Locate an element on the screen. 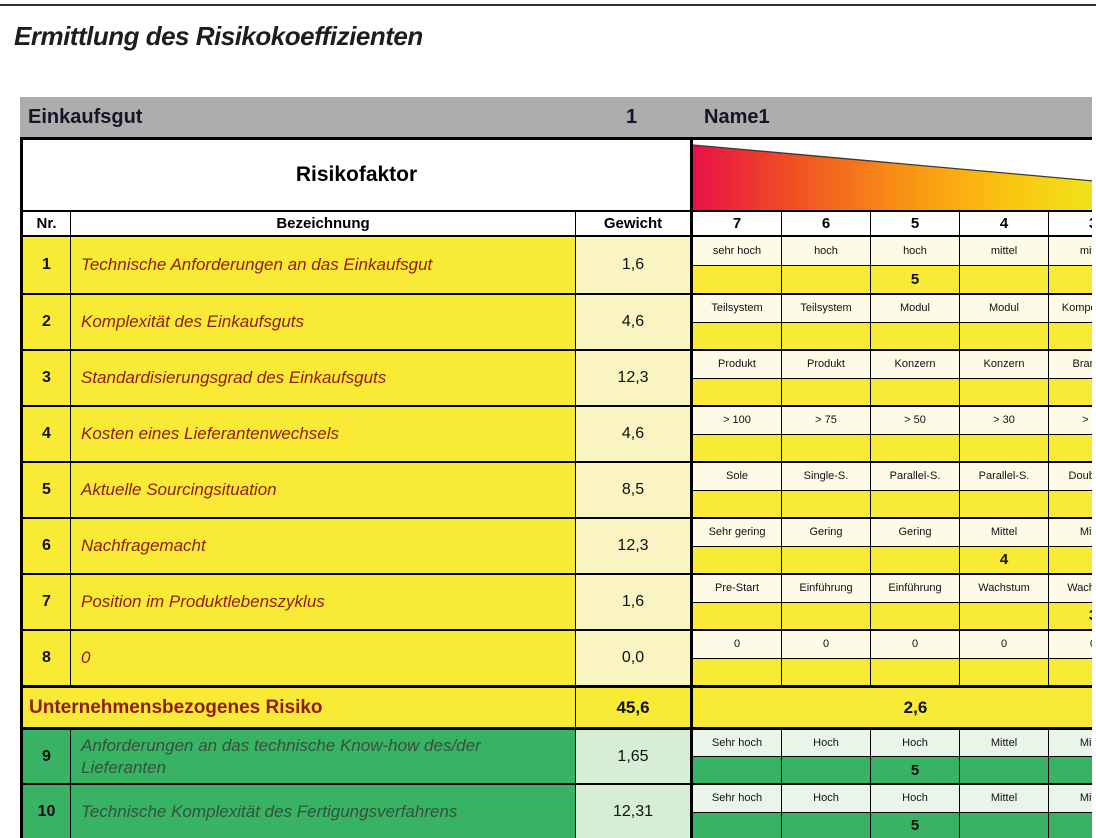  row-bezeichnung: Kosten eines Lieferantenwechsels is located at coordinates (323, 434).